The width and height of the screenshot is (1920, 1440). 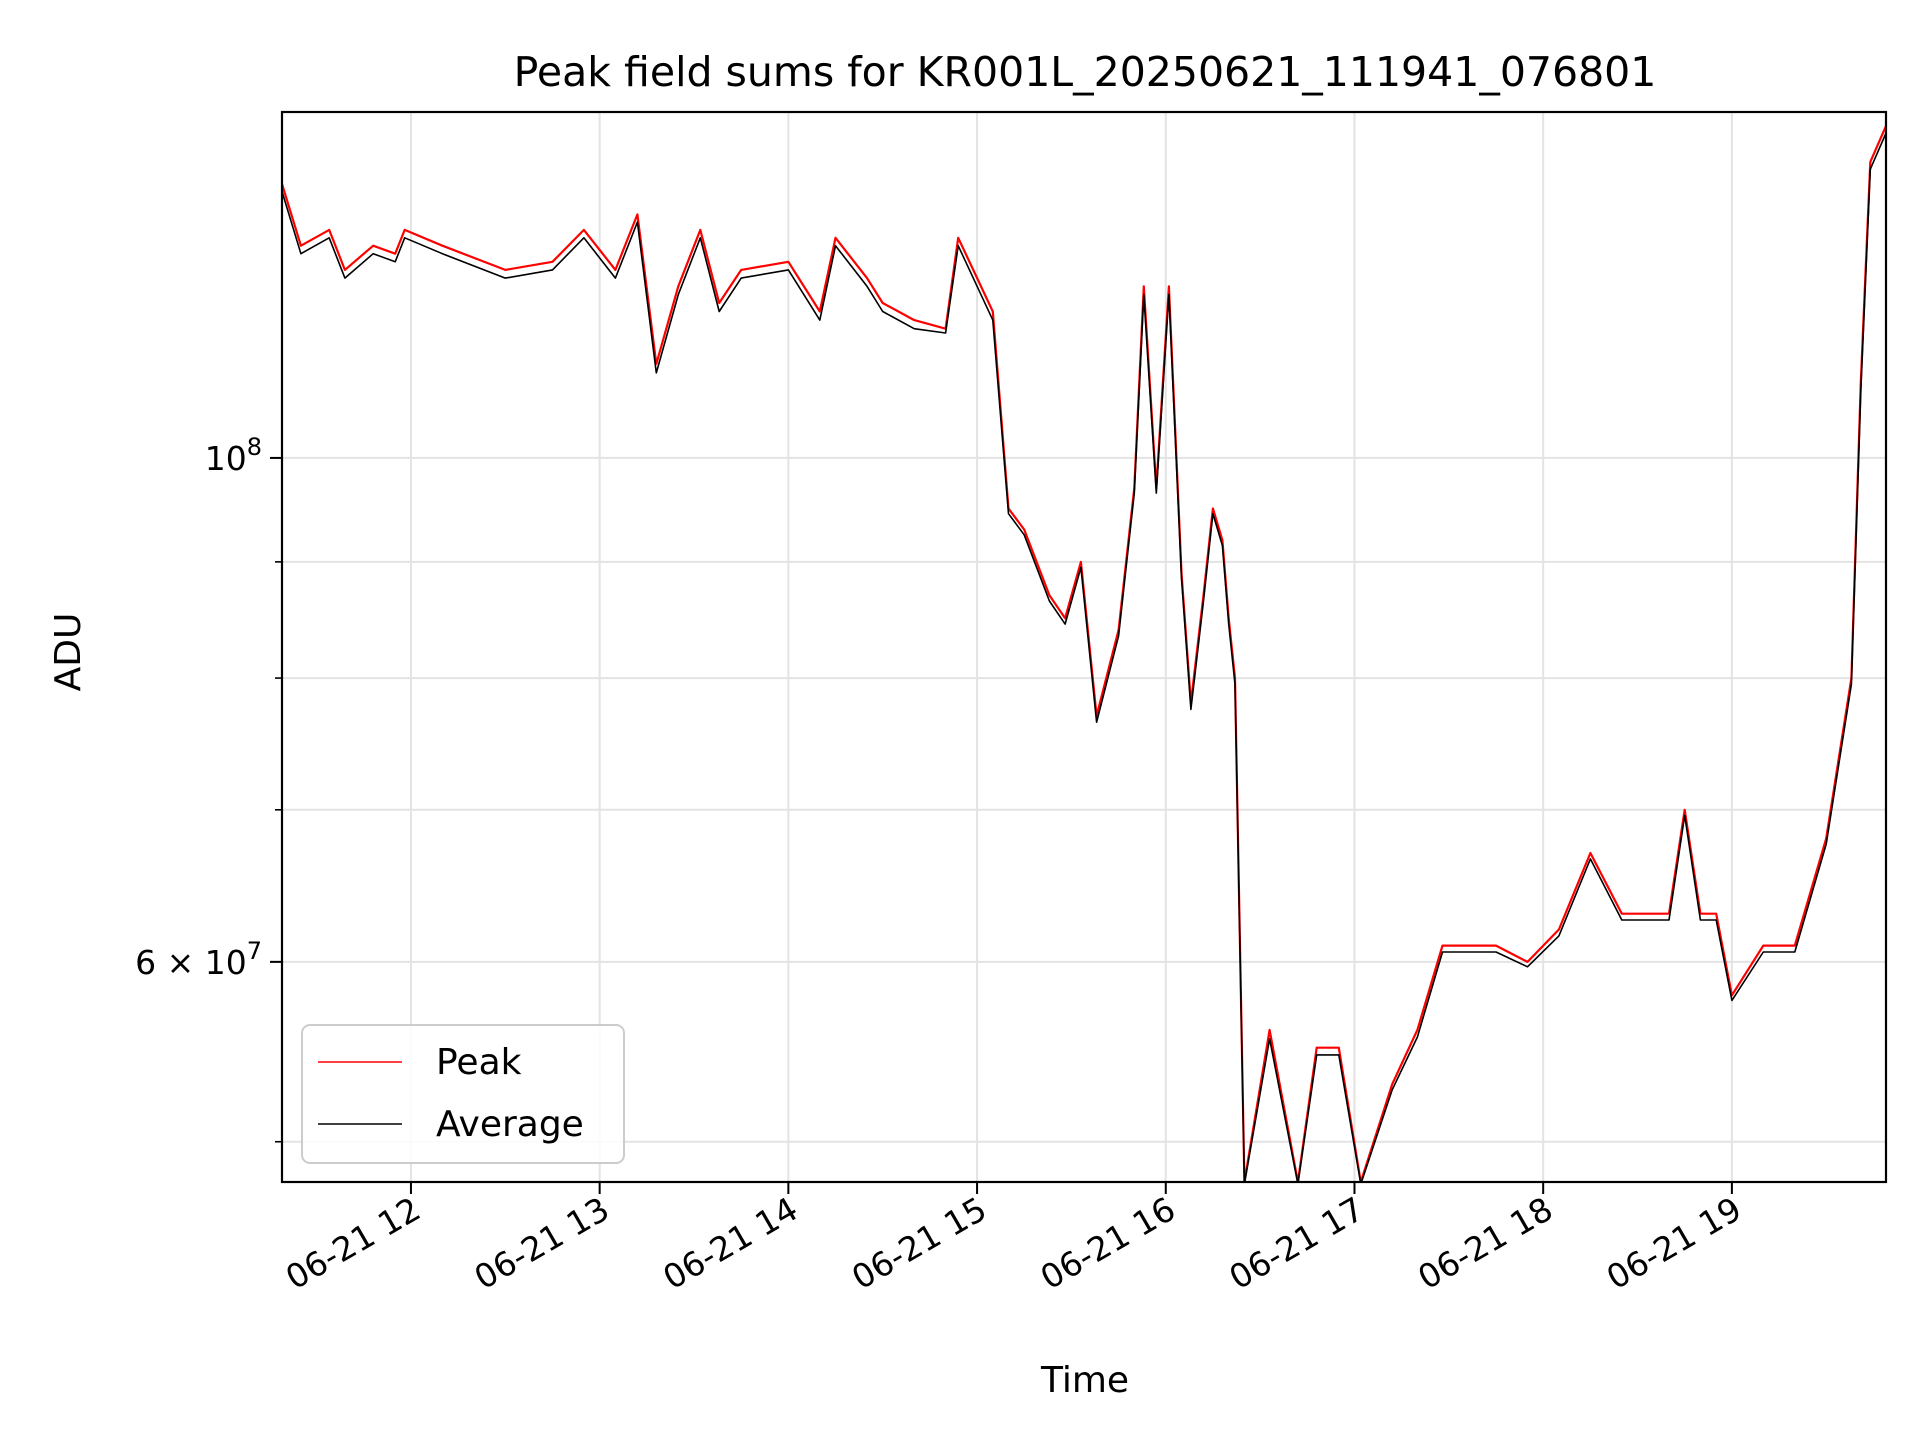 What do you see at coordinates (1485, 1243) in the screenshot?
I see `x-tick-label: 06-21 18` at bounding box center [1485, 1243].